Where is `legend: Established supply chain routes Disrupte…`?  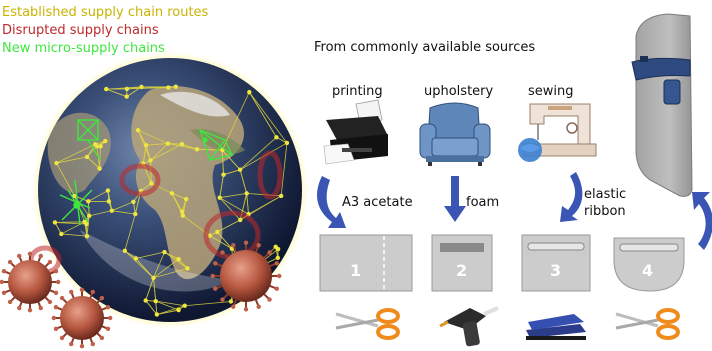 legend: Established supply chain routes Disrupte… is located at coordinates (105, 31).